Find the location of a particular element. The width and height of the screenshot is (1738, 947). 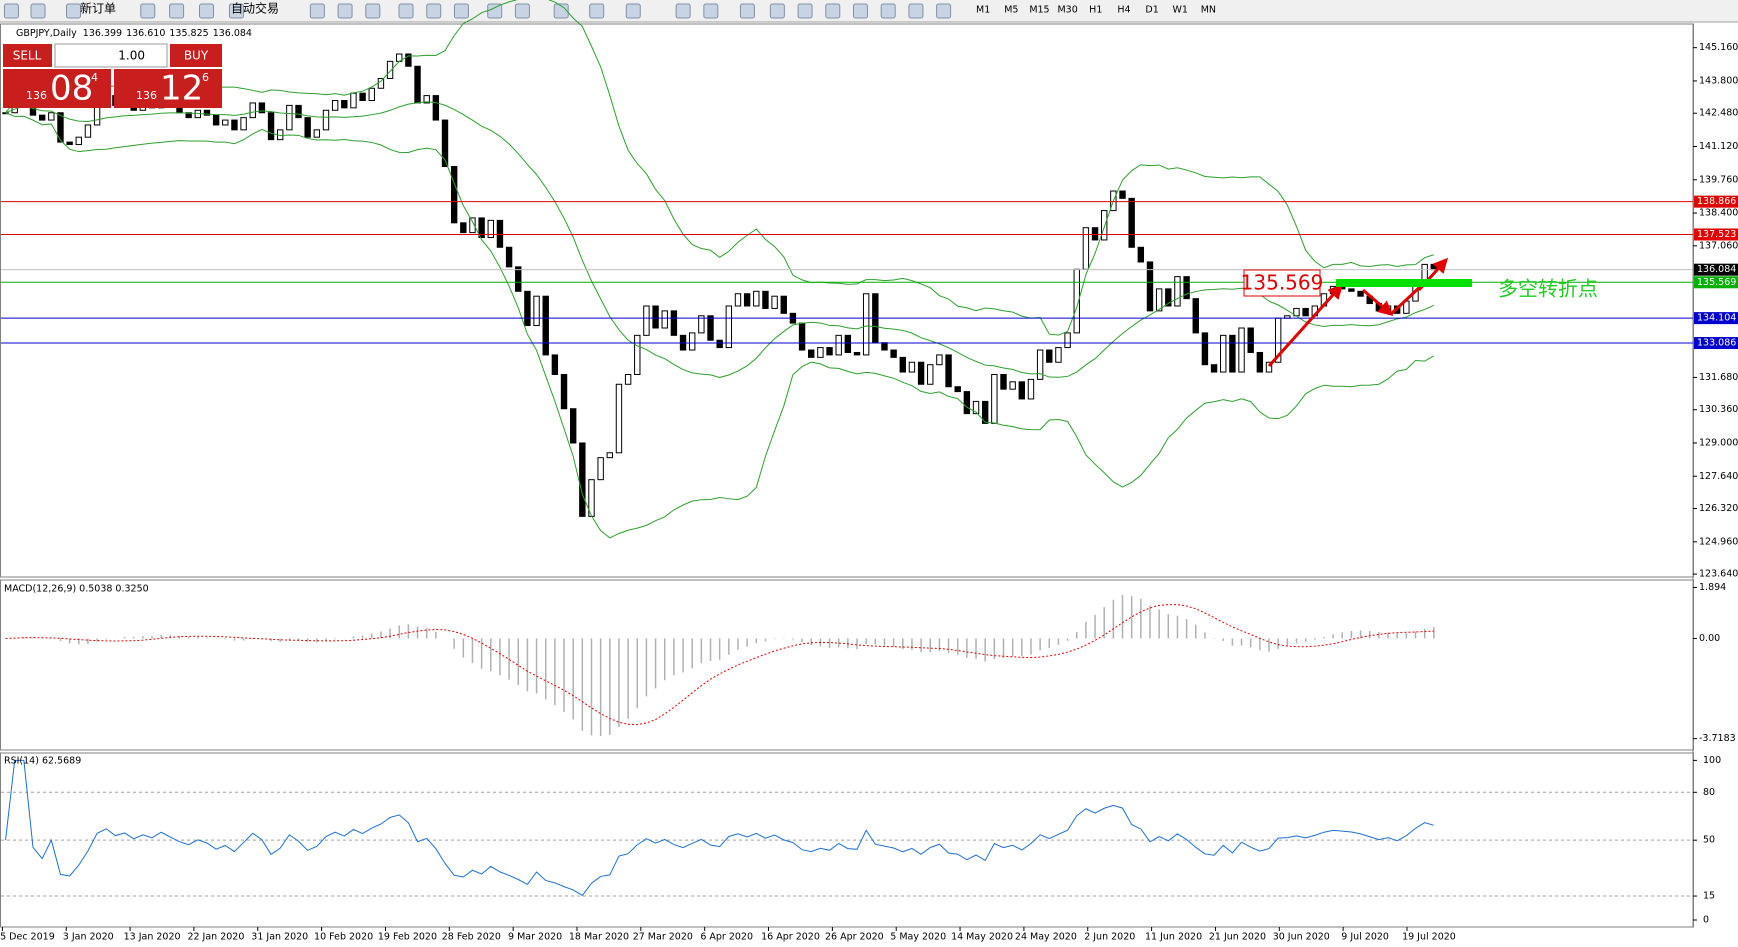

sell-label: SELL is located at coordinates (27, 56).